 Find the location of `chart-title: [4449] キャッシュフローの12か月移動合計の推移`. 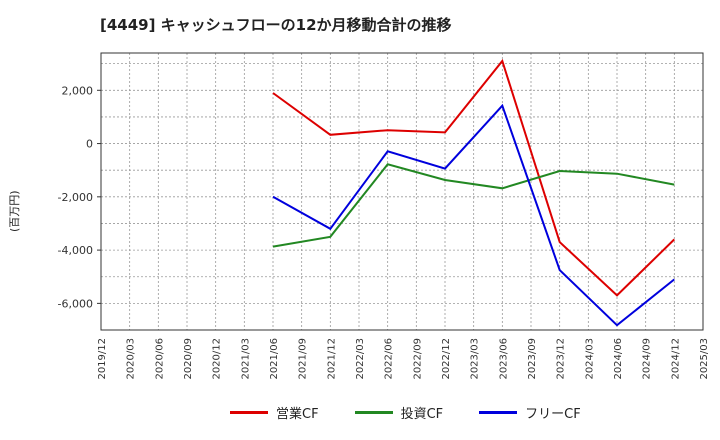

chart-title: [4449] キャッシュフローの12か月移動合計の推移 is located at coordinates (276, 25).